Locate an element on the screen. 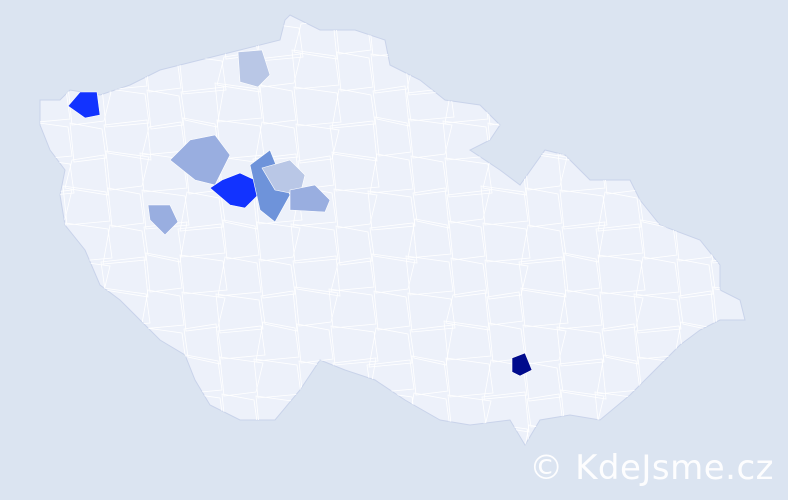  region-central-east-district-b is located at coordinates (283, 177).